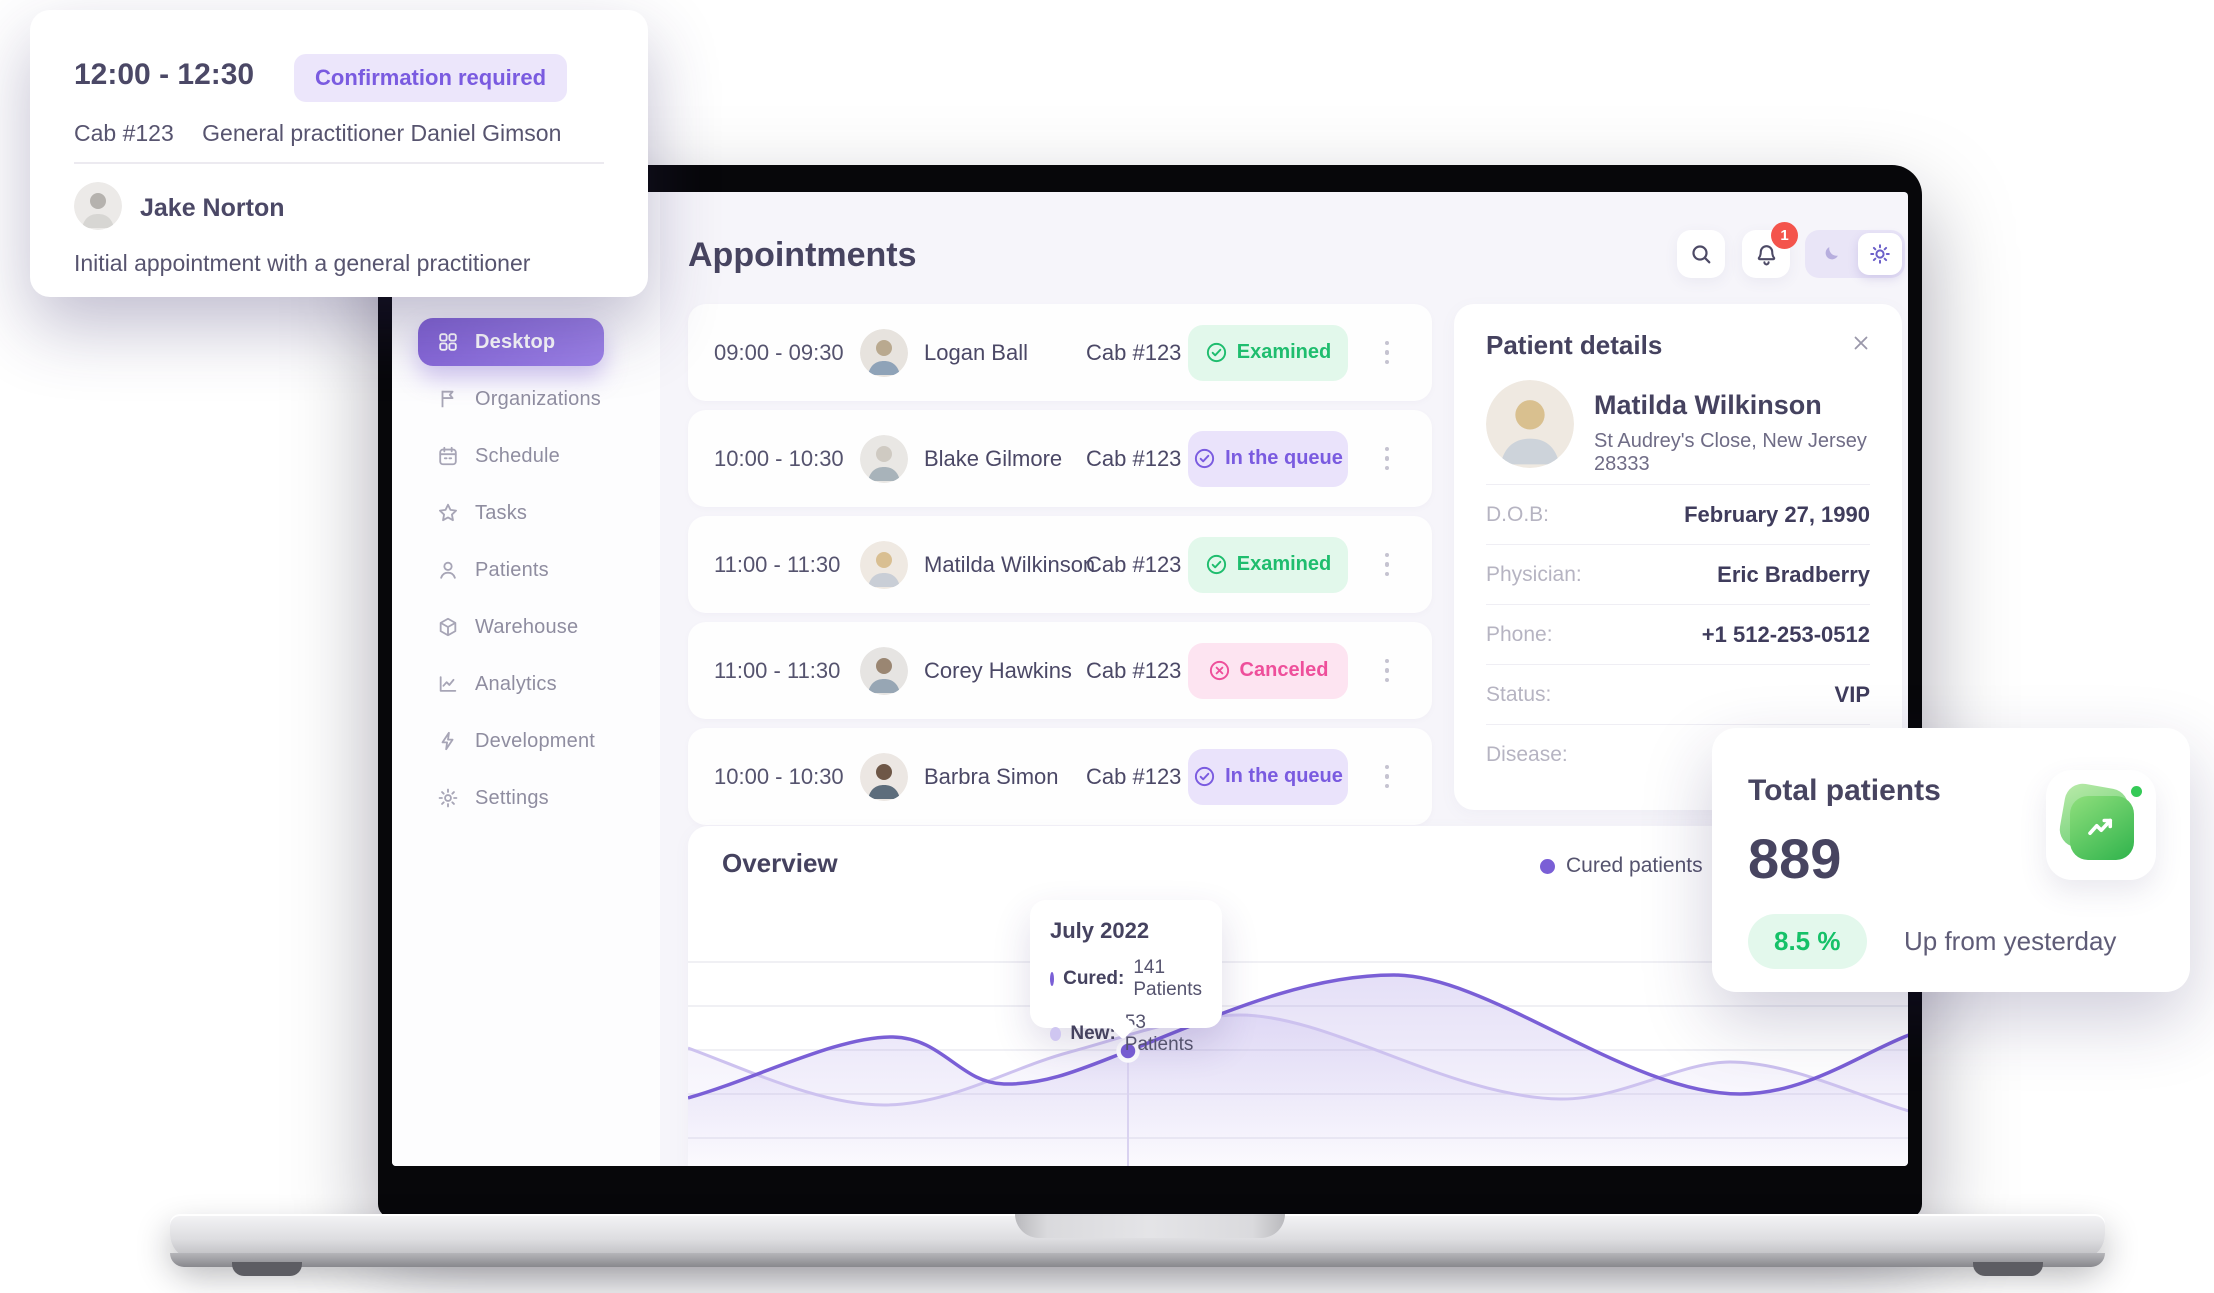 Image resolution: width=2214 pixels, height=1293 pixels. What do you see at coordinates (1052, 979) in the screenshot?
I see `cured-dot` at bounding box center [1052, 979].